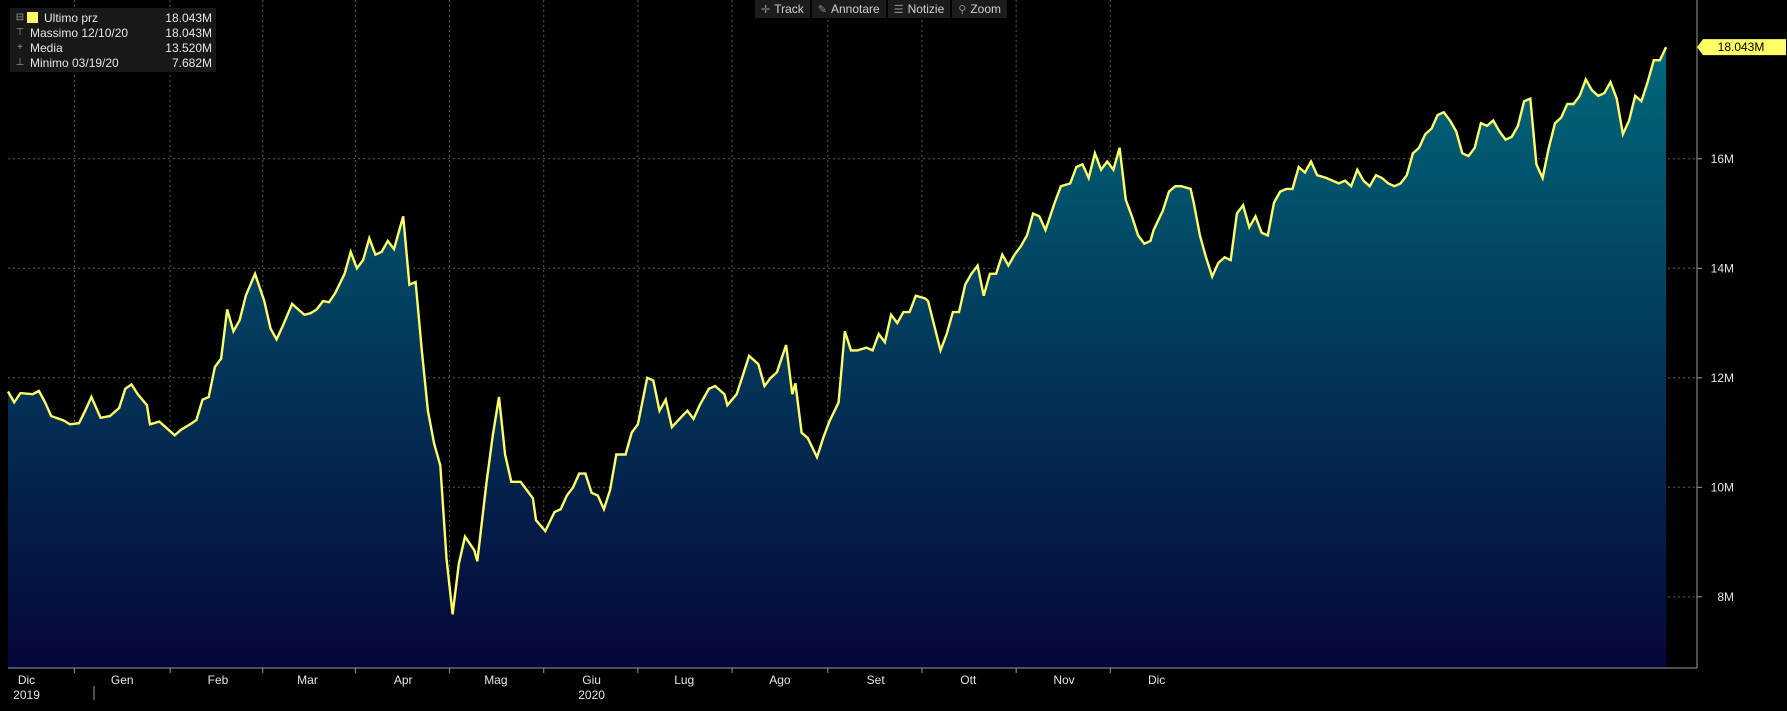 Image resolution: width=1787 pixels, height=711 pixels. I want to click on last-price-tag-bg, so click(1741, 47).